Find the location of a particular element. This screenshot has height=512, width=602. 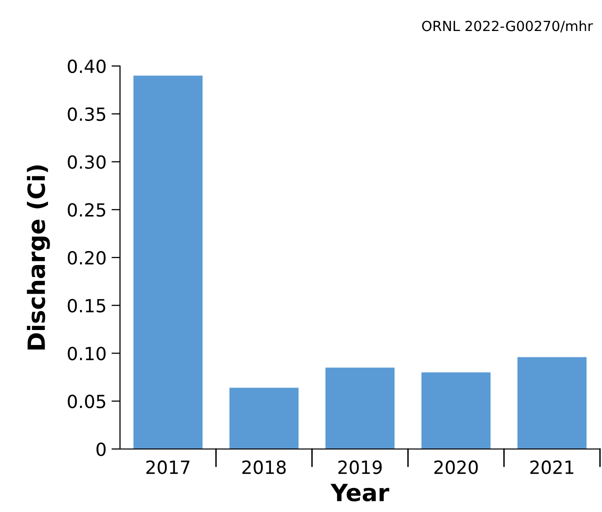

x-tick-label: 2018 is located at coordinates (264, 467).